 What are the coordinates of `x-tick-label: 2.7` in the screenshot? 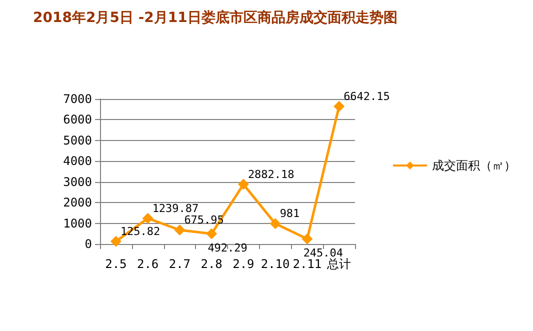 It's located at (179, 264).